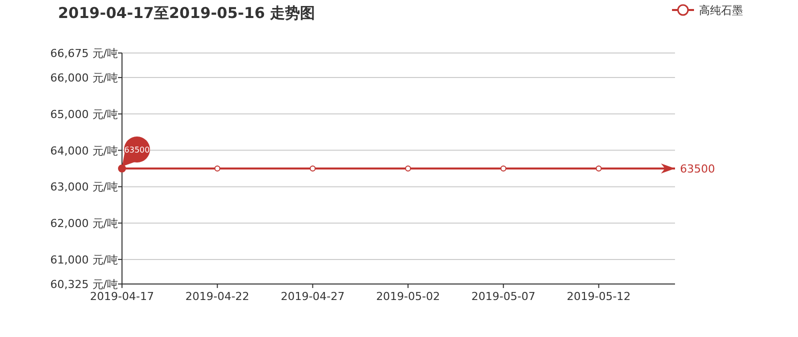 The image size is (798, 337). What do you see at coordinates (84, 284) in the screenshot?
I see `y-tick-label: 60,325 元/吨` at bounding box center [84, 284].